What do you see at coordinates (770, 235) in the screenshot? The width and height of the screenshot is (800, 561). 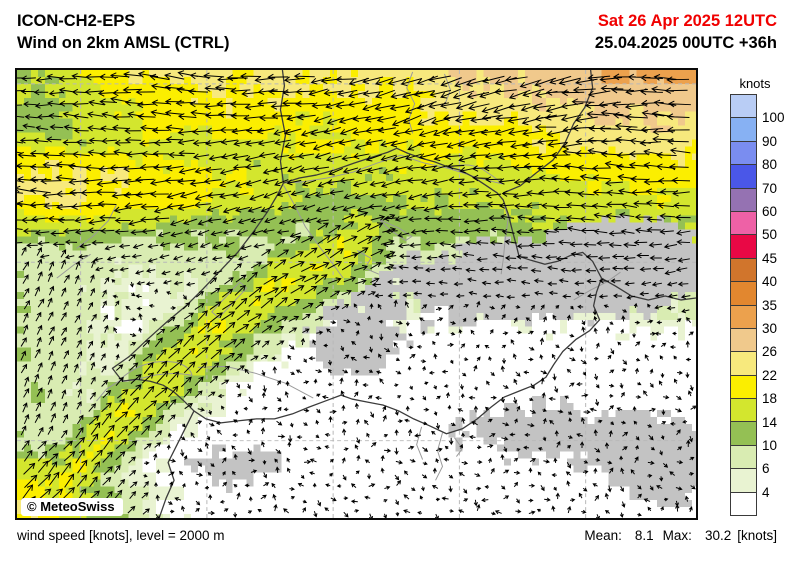 I see `legend-label: 50` at bounding box center [770, 235].